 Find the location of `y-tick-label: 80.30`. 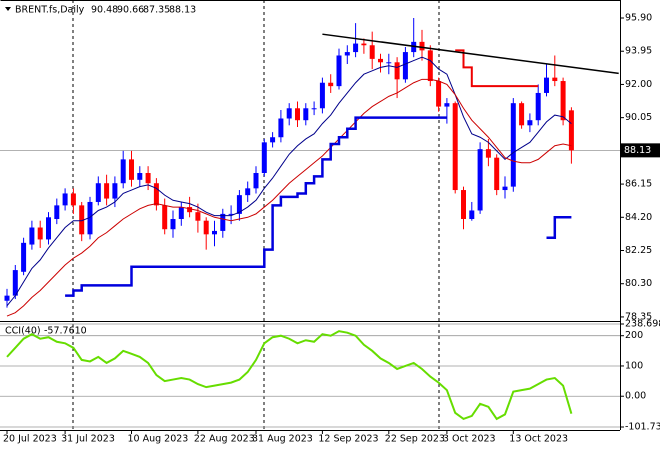

y-tick-label: 80.30 is located at coordinates (638, 283).